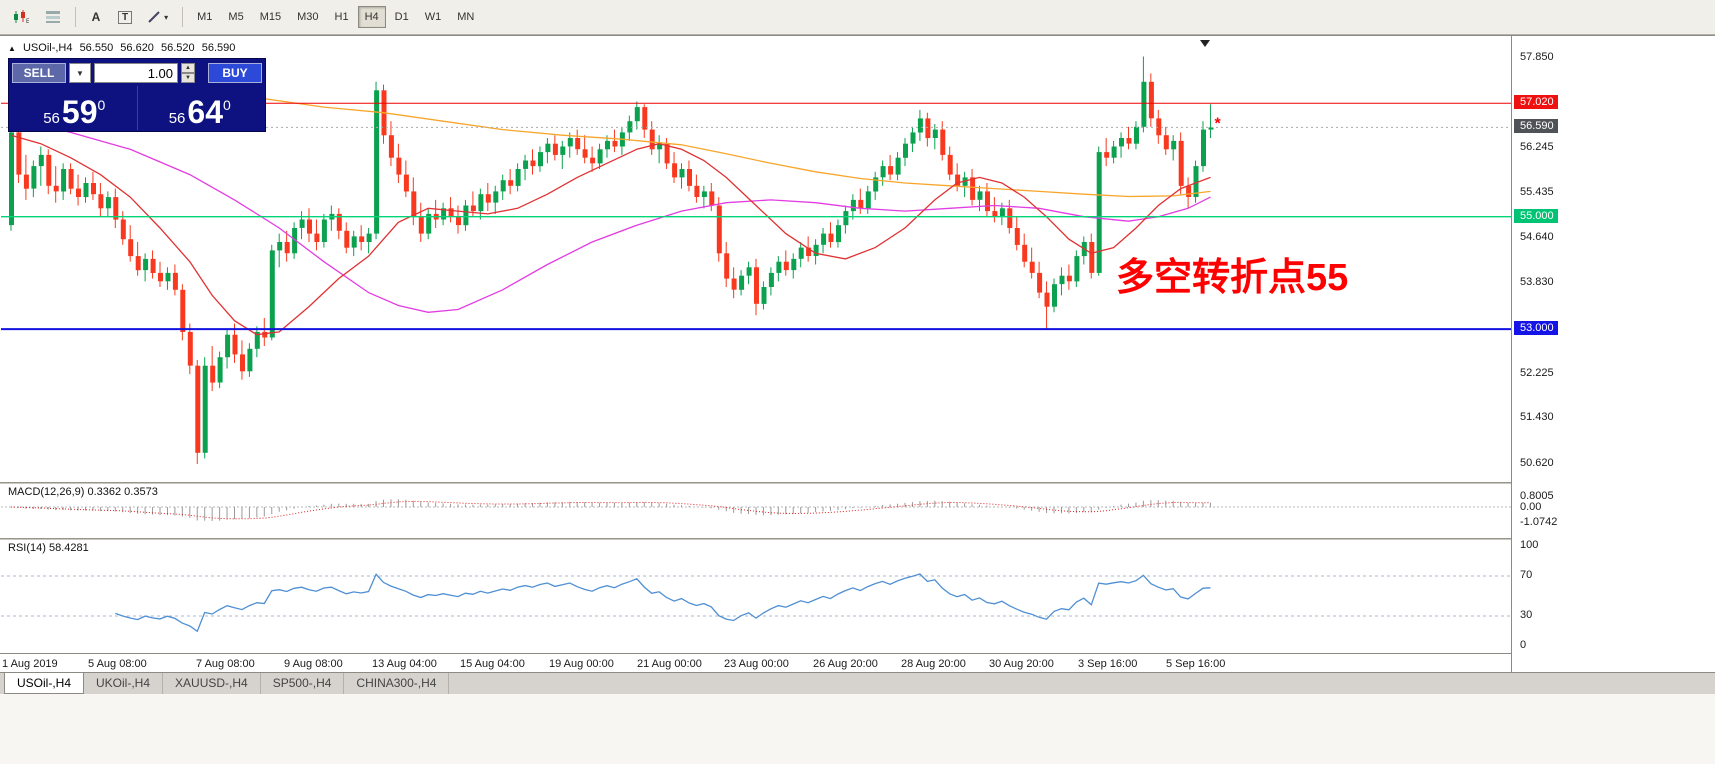  I want to click on panel-splitter-rsi, so click(857, 539).